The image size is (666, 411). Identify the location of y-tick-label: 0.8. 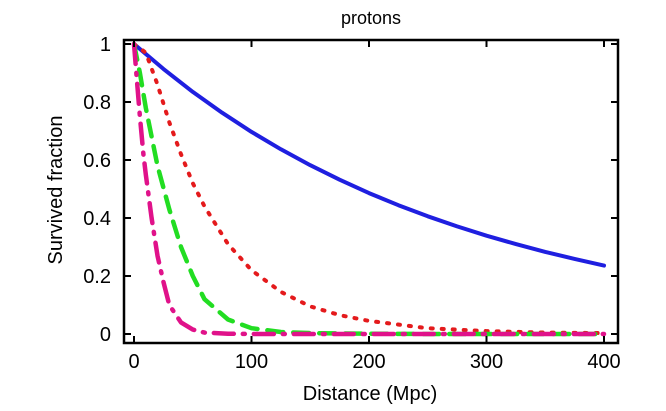
(97, 103).